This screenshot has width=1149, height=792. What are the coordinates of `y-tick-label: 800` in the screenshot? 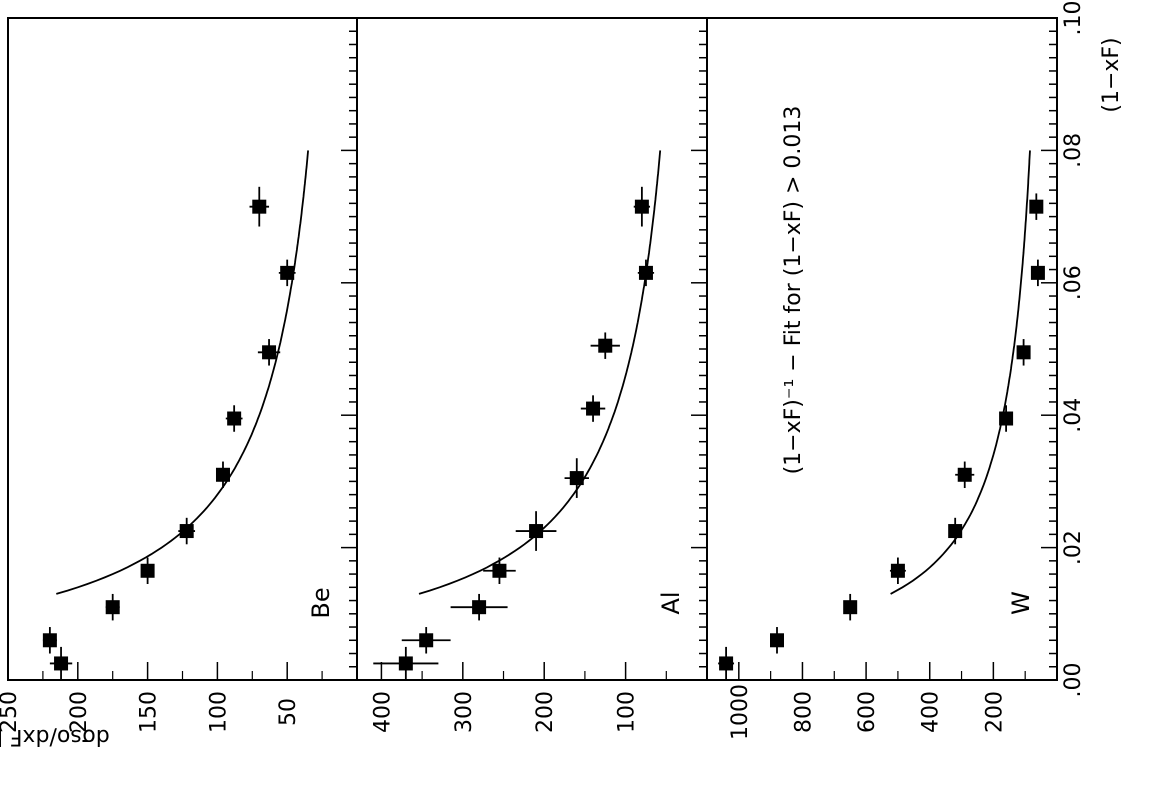 It's located at (803, 712).